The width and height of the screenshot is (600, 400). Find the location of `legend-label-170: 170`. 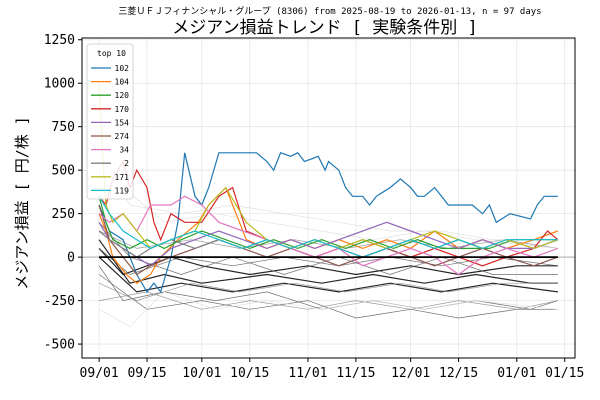

legend-label-170: 170 is located at coordinates (122, 109).